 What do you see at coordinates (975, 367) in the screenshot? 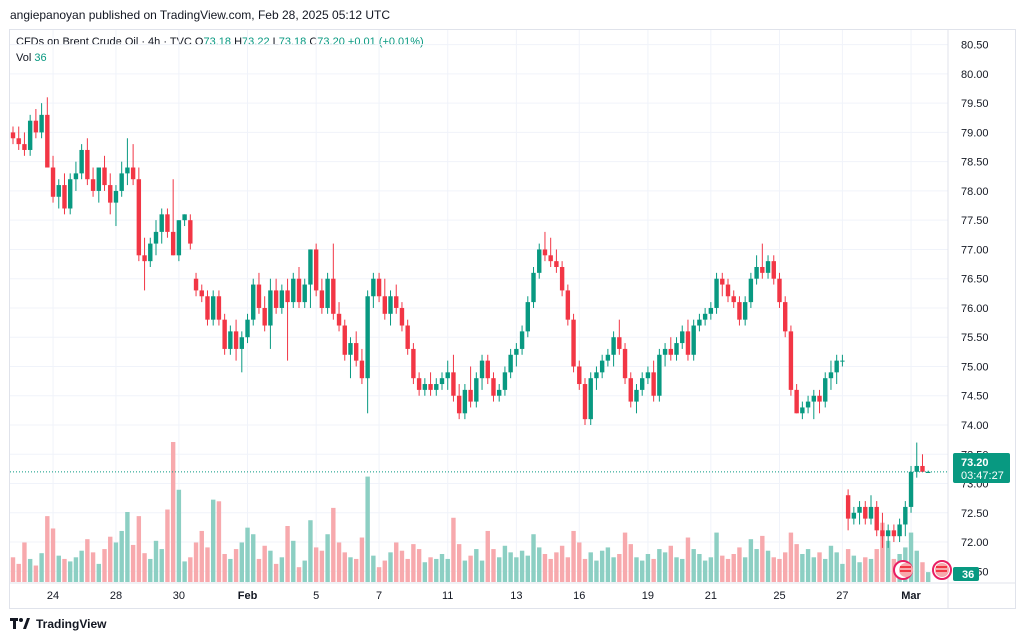
I see `price-tick-label: 75.00` at bounding box center [975, 367].